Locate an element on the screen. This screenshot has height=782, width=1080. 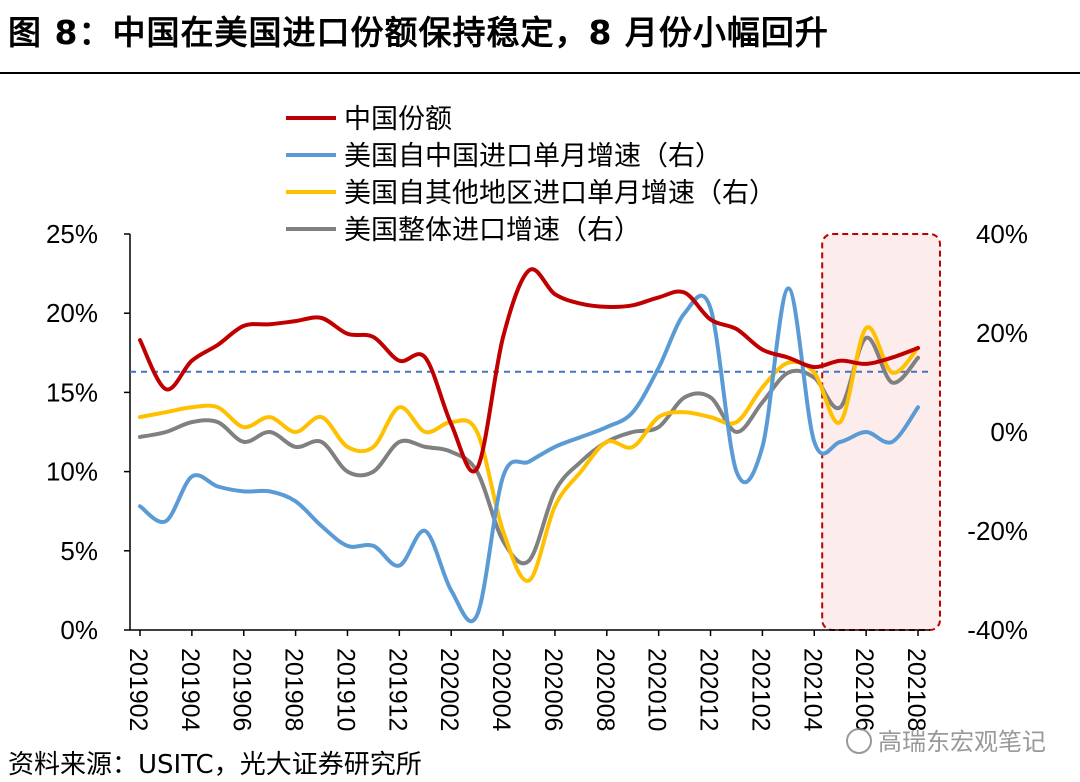
watermark: 高瑞东宏观笔记 is located at coordinates (946, 739).